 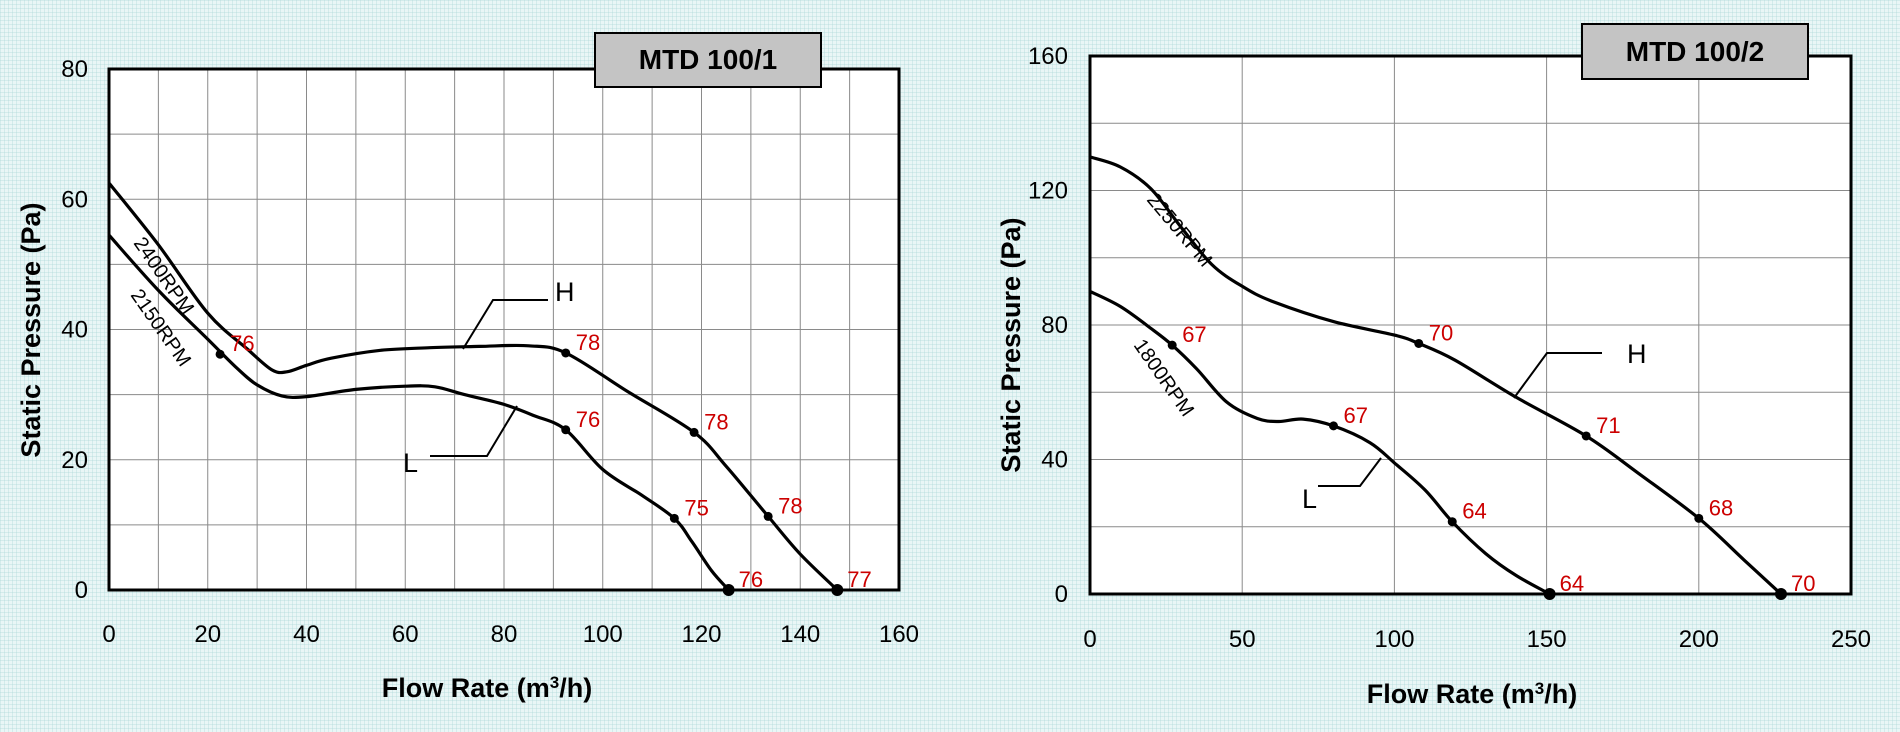 I want to click on y-axis-title-2: Static Pressure (Pa), so click(x=1011, y=344).